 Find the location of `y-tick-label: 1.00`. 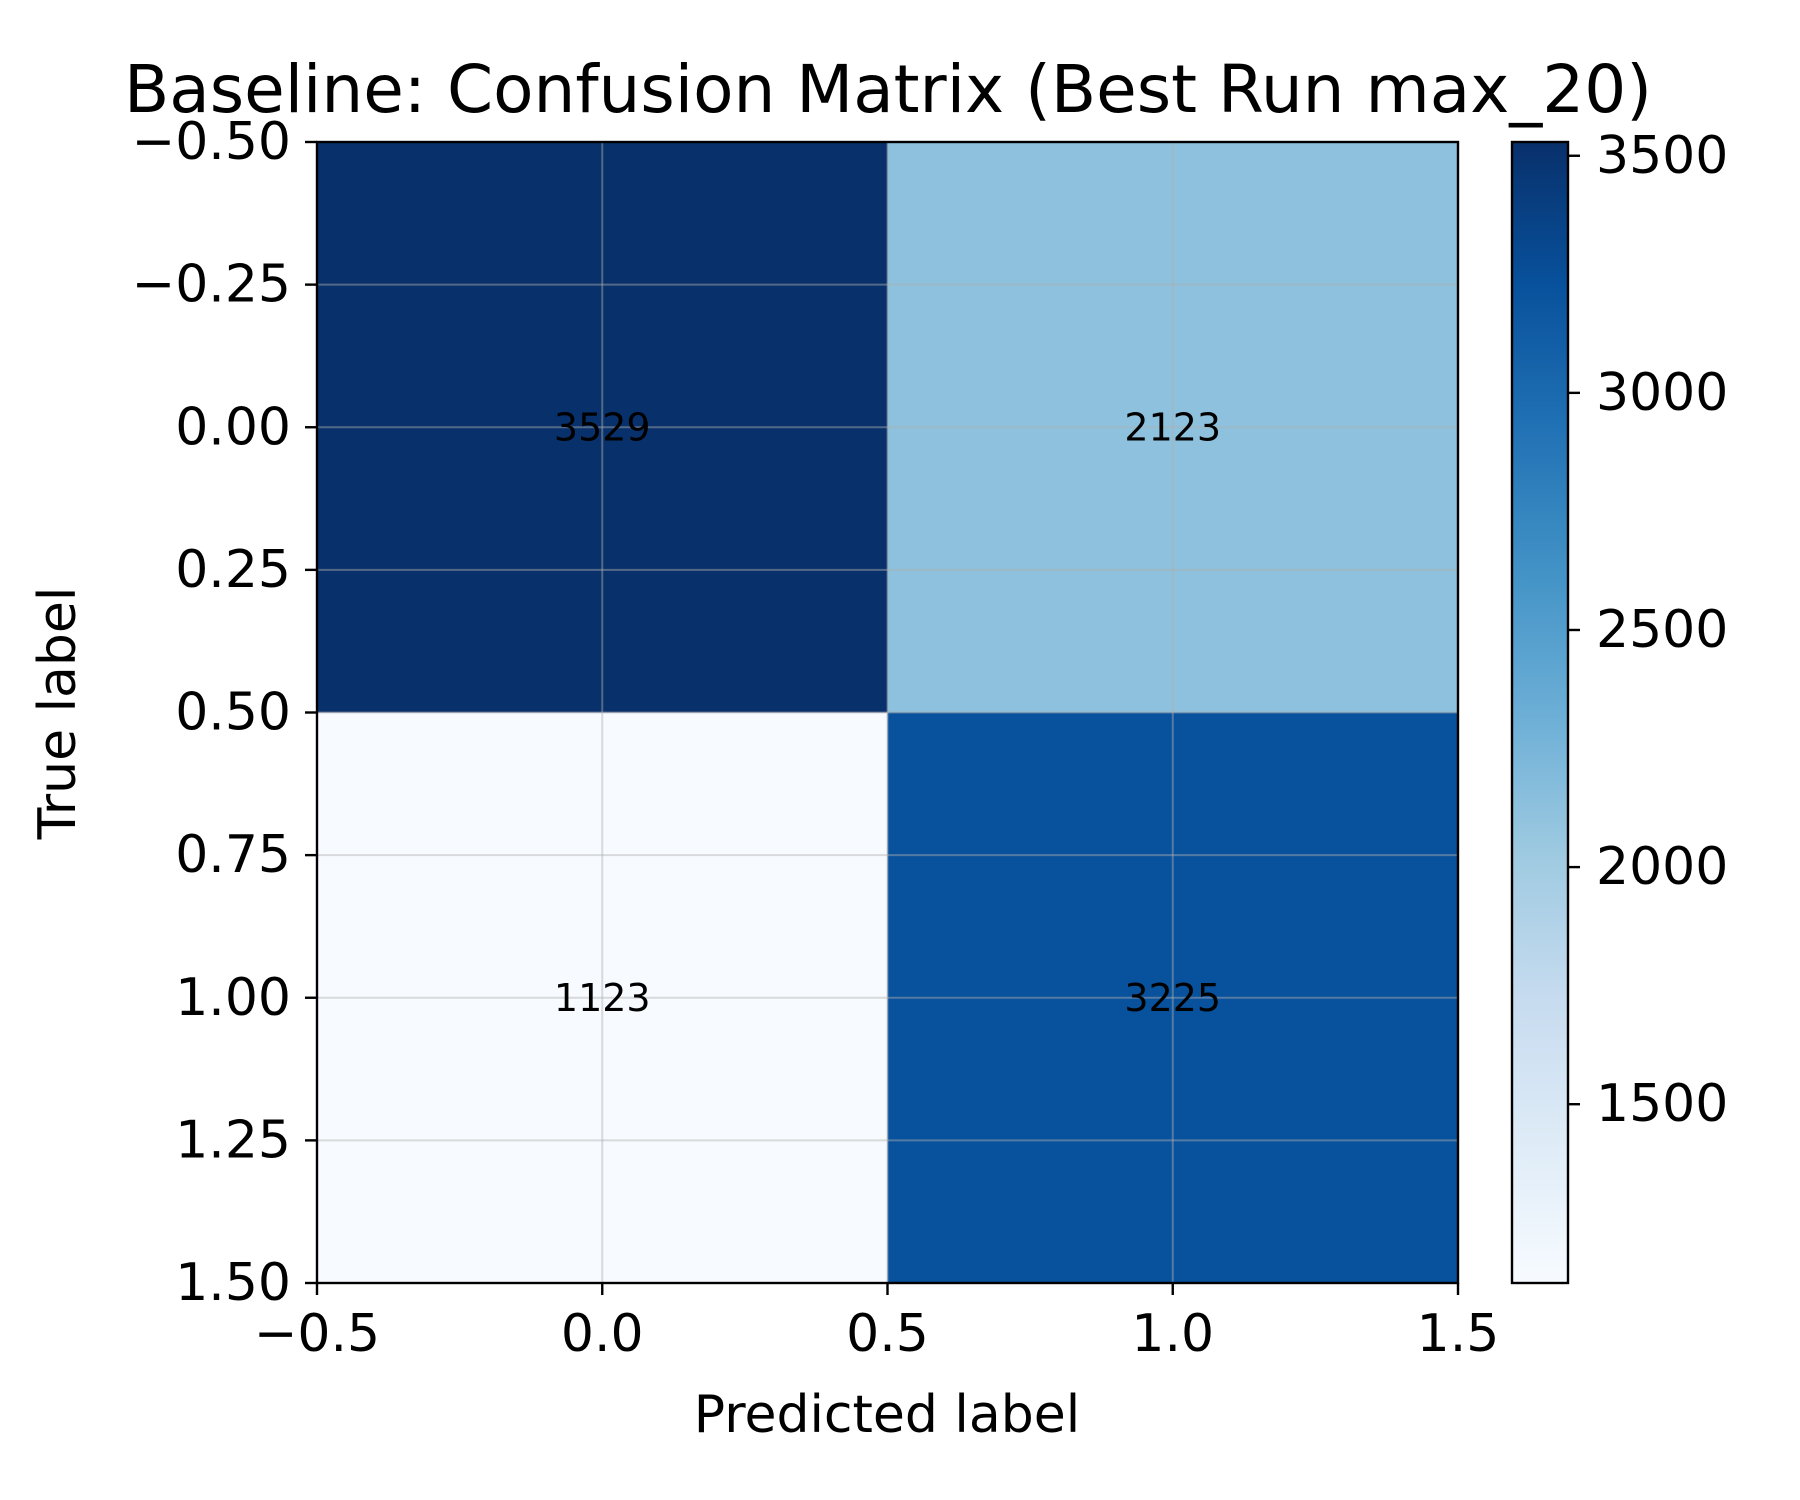

y-tick-label: 1.00 is located at coordinates (233, 998).